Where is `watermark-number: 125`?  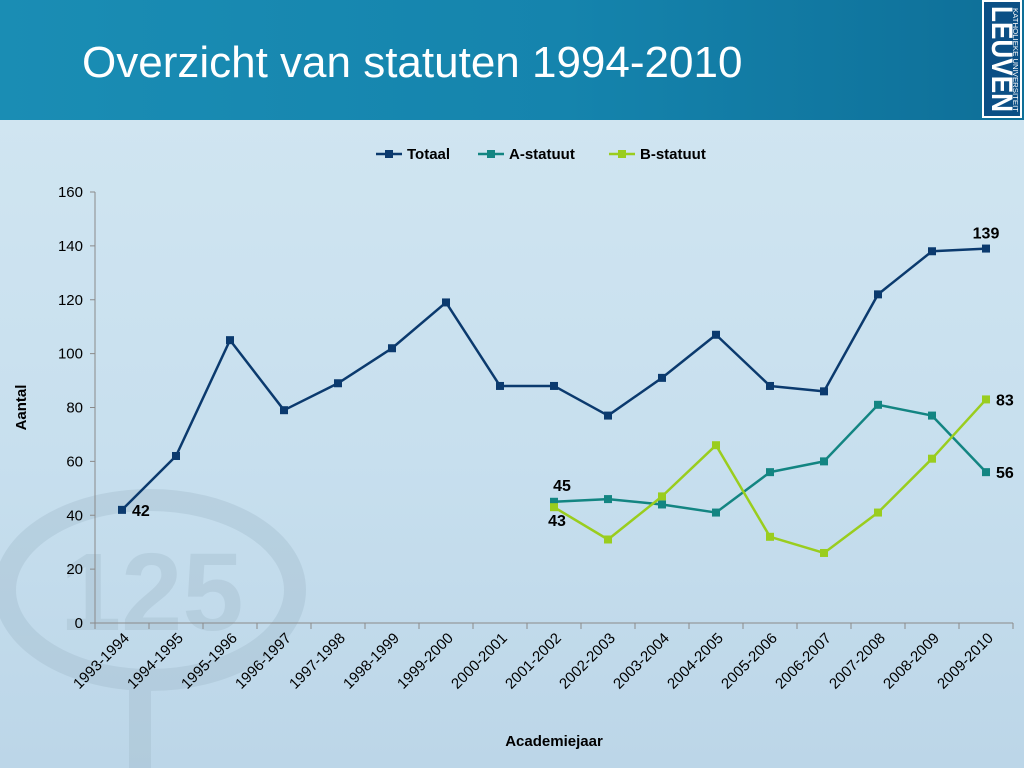
watermark-number: 125 is located at coordinates (152, 592).